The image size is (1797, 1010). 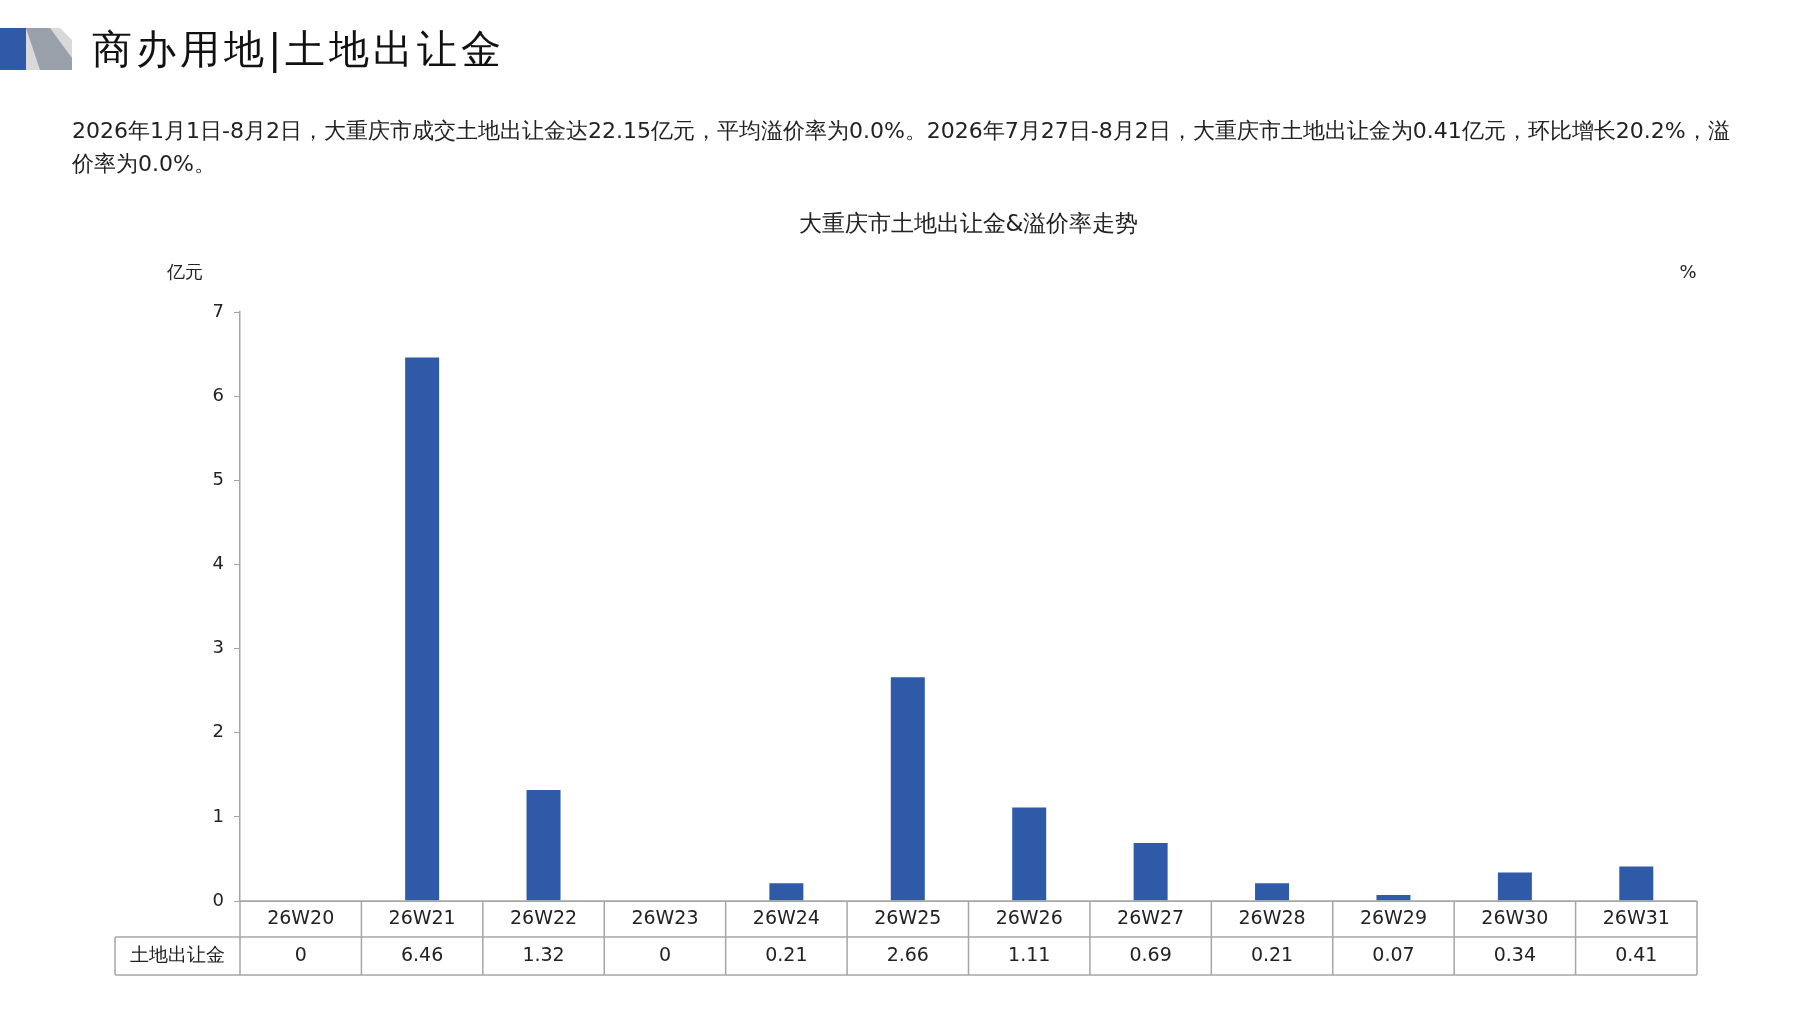 What do you see at coordinates (218, 310) in the screenshot?
I see `y-tick-label: 7` at bounding box center [218, 310].